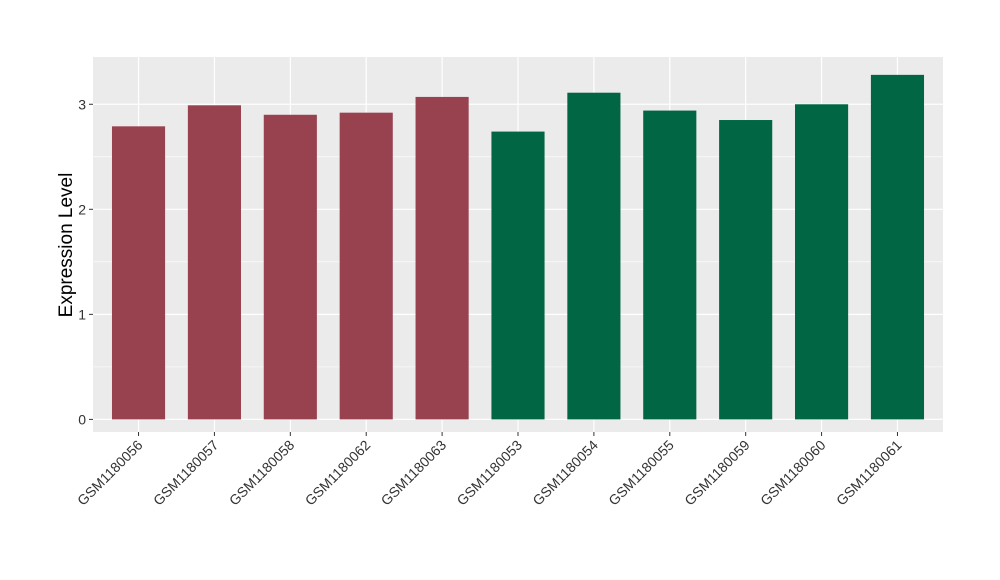 This screenshot has height=580, width=1000. I want to click on x-tick-label: GSM1180056, so click(110, 473).